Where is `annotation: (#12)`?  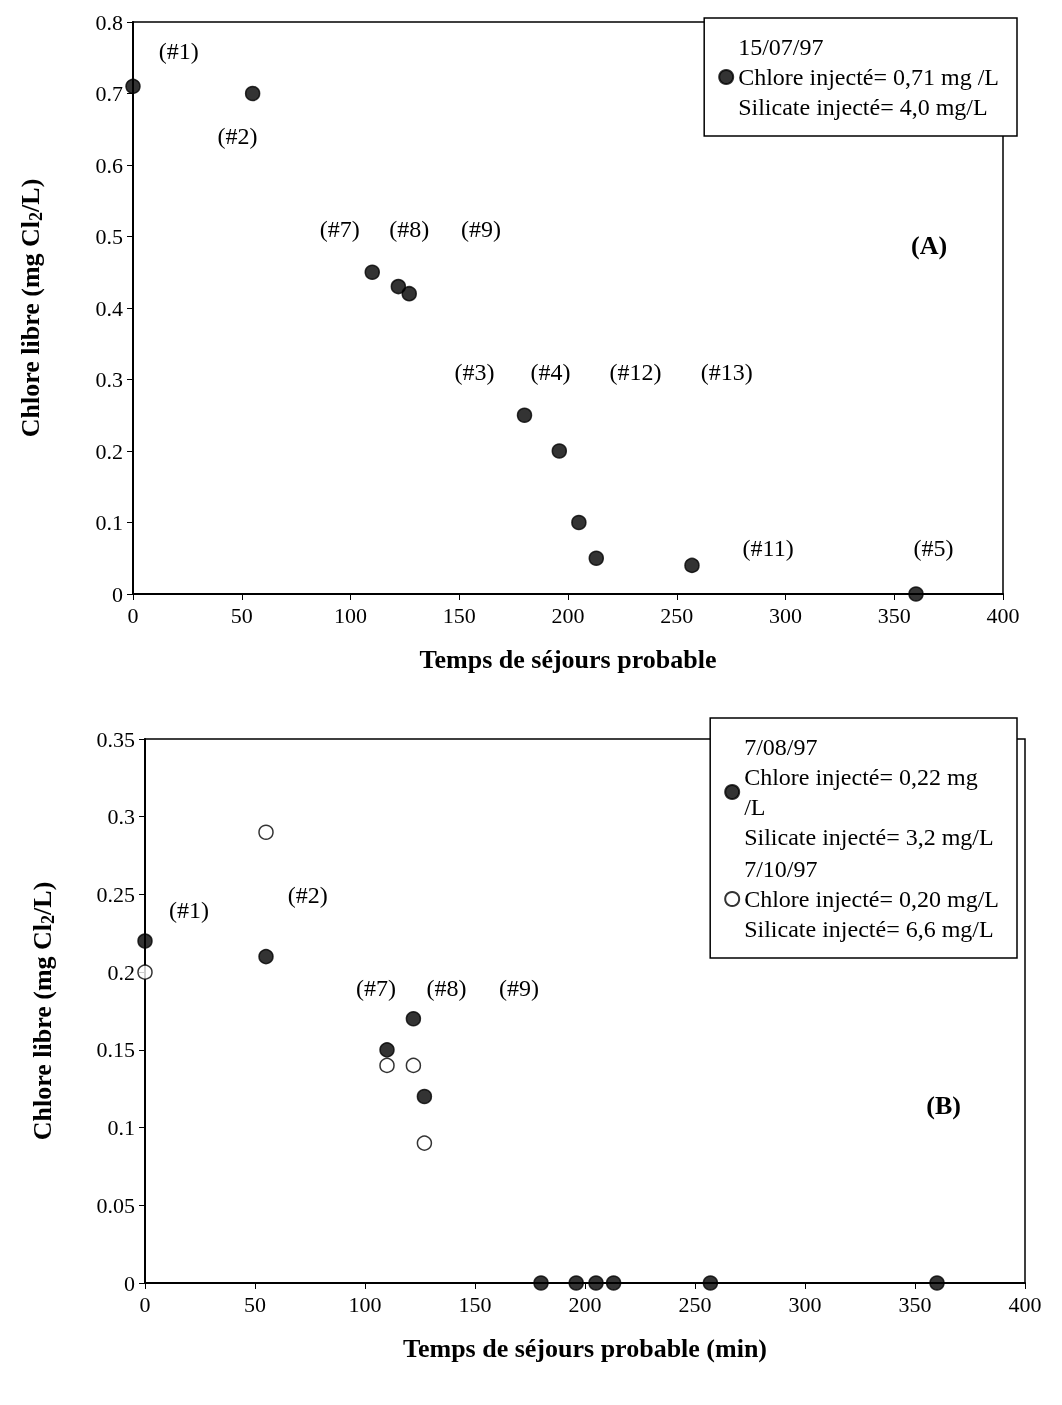
annotation: (#12) is located at coordinates (635, 372).